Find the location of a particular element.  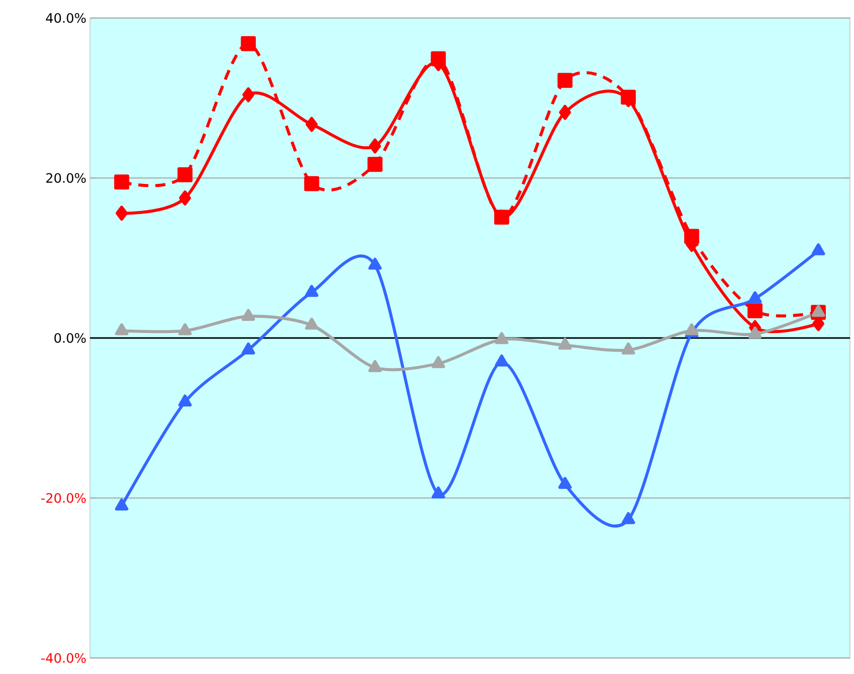

y-tick-label: -40.0% is located at coordinates (63, 658).